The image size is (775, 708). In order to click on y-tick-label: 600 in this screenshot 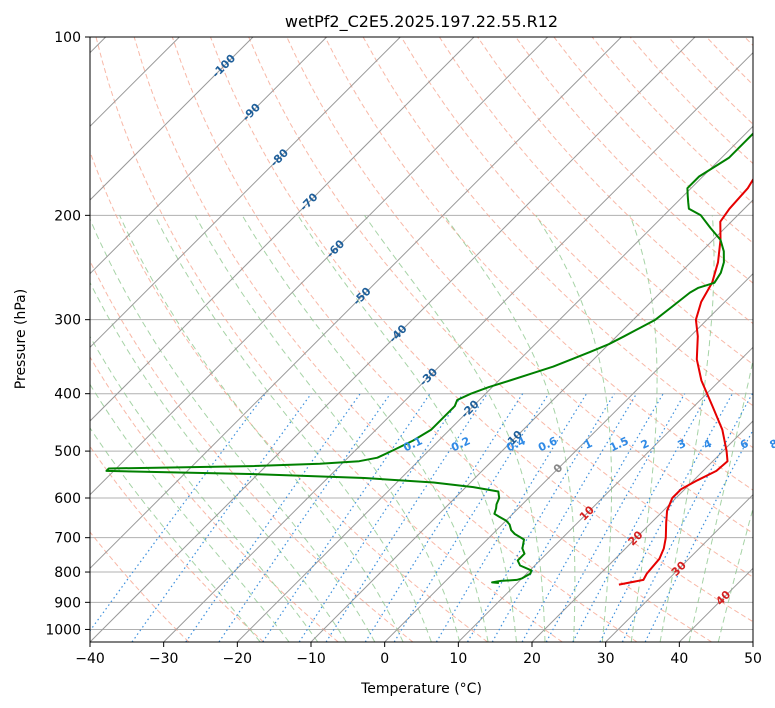, I will do `click(67, 499)`.